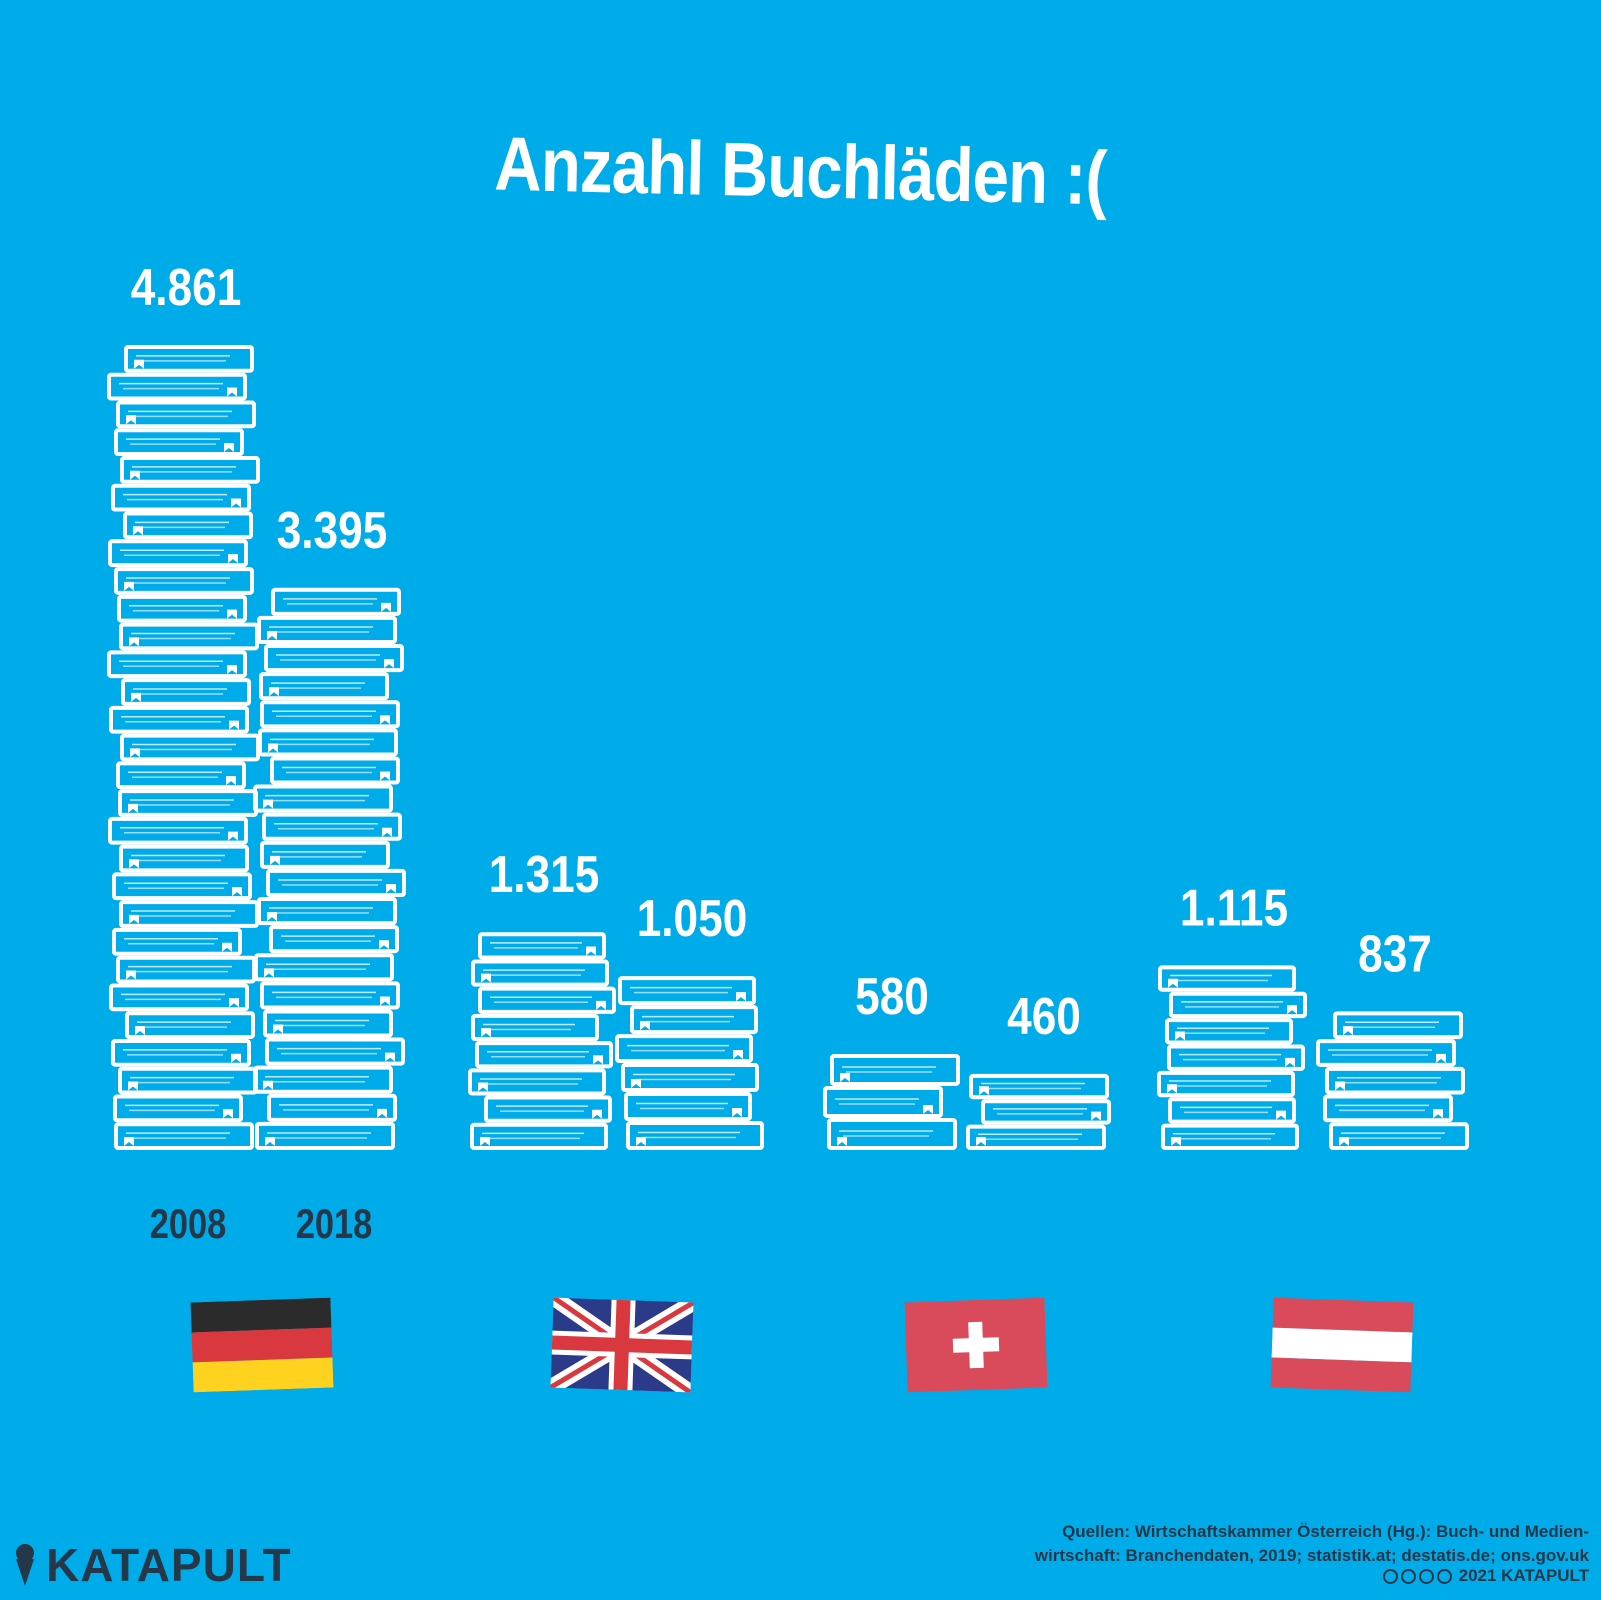 The height and width of the screenshot is (1600, 1601). Describe the element at coordinates (1426, 1576) in the screenshot. I see `nc-icon` at that location.